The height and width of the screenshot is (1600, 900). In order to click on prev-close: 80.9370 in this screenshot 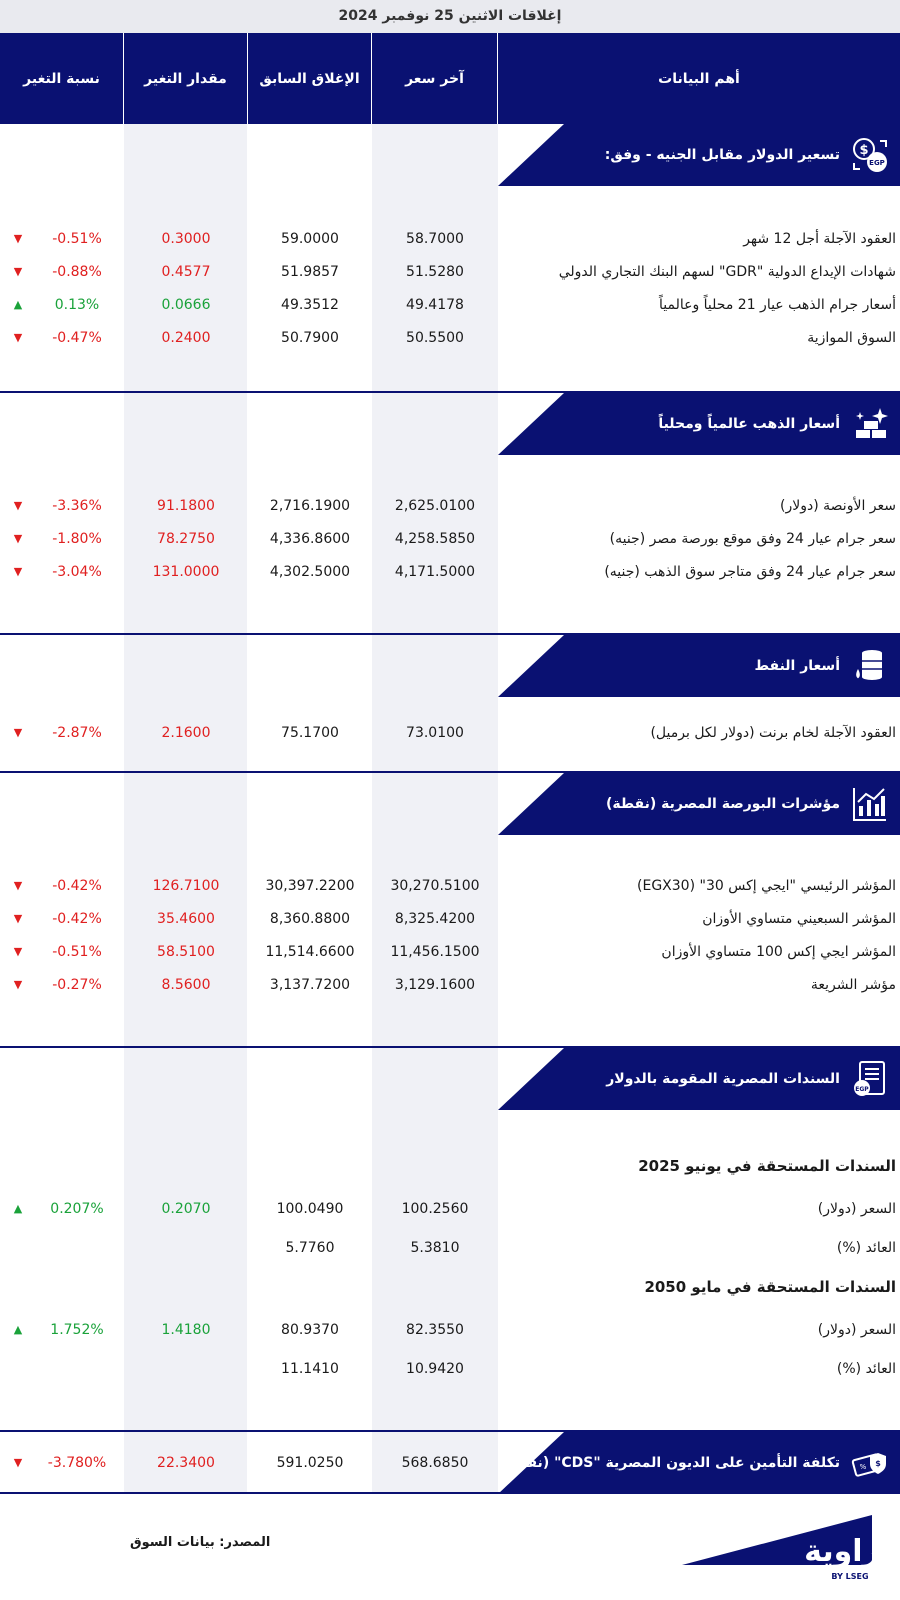, I will do `click(310, 1330)`.